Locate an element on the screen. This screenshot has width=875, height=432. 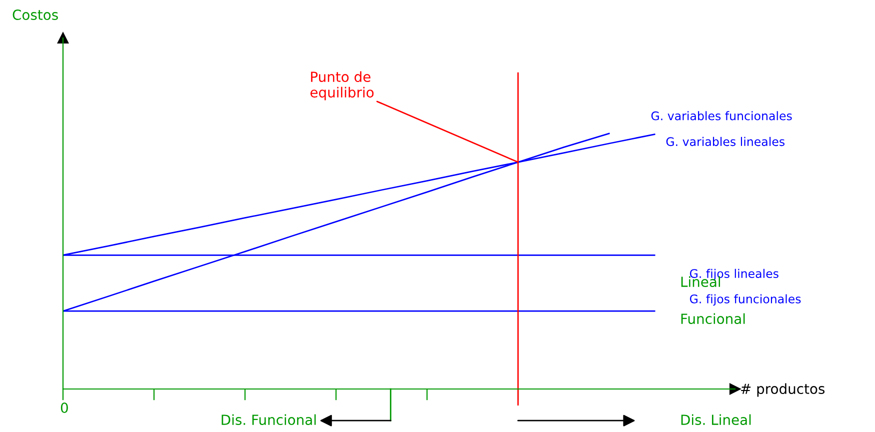
x-axis-title: # productos is located at coordinates (783, 390).